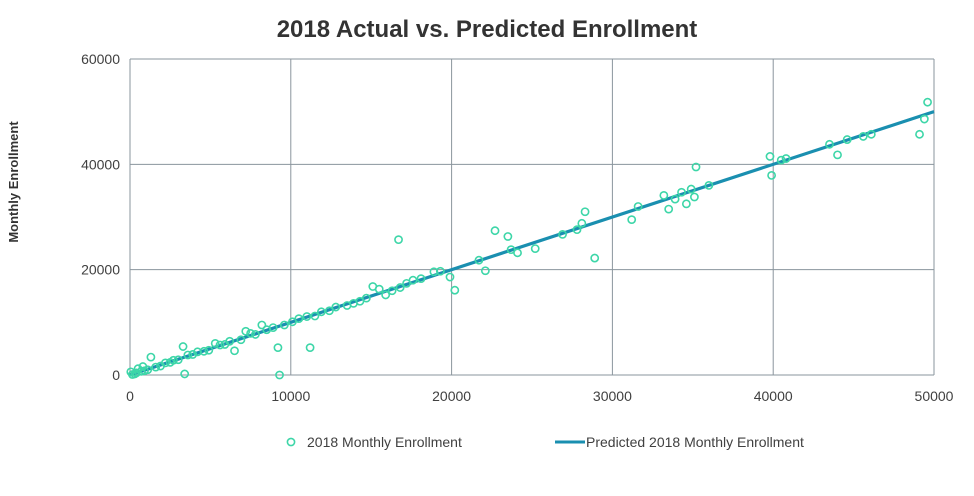  What do you see at coordinates (100, 164) in the screenshot?
I see `y-tick-label: 40000` at bounding box center [100, 164].